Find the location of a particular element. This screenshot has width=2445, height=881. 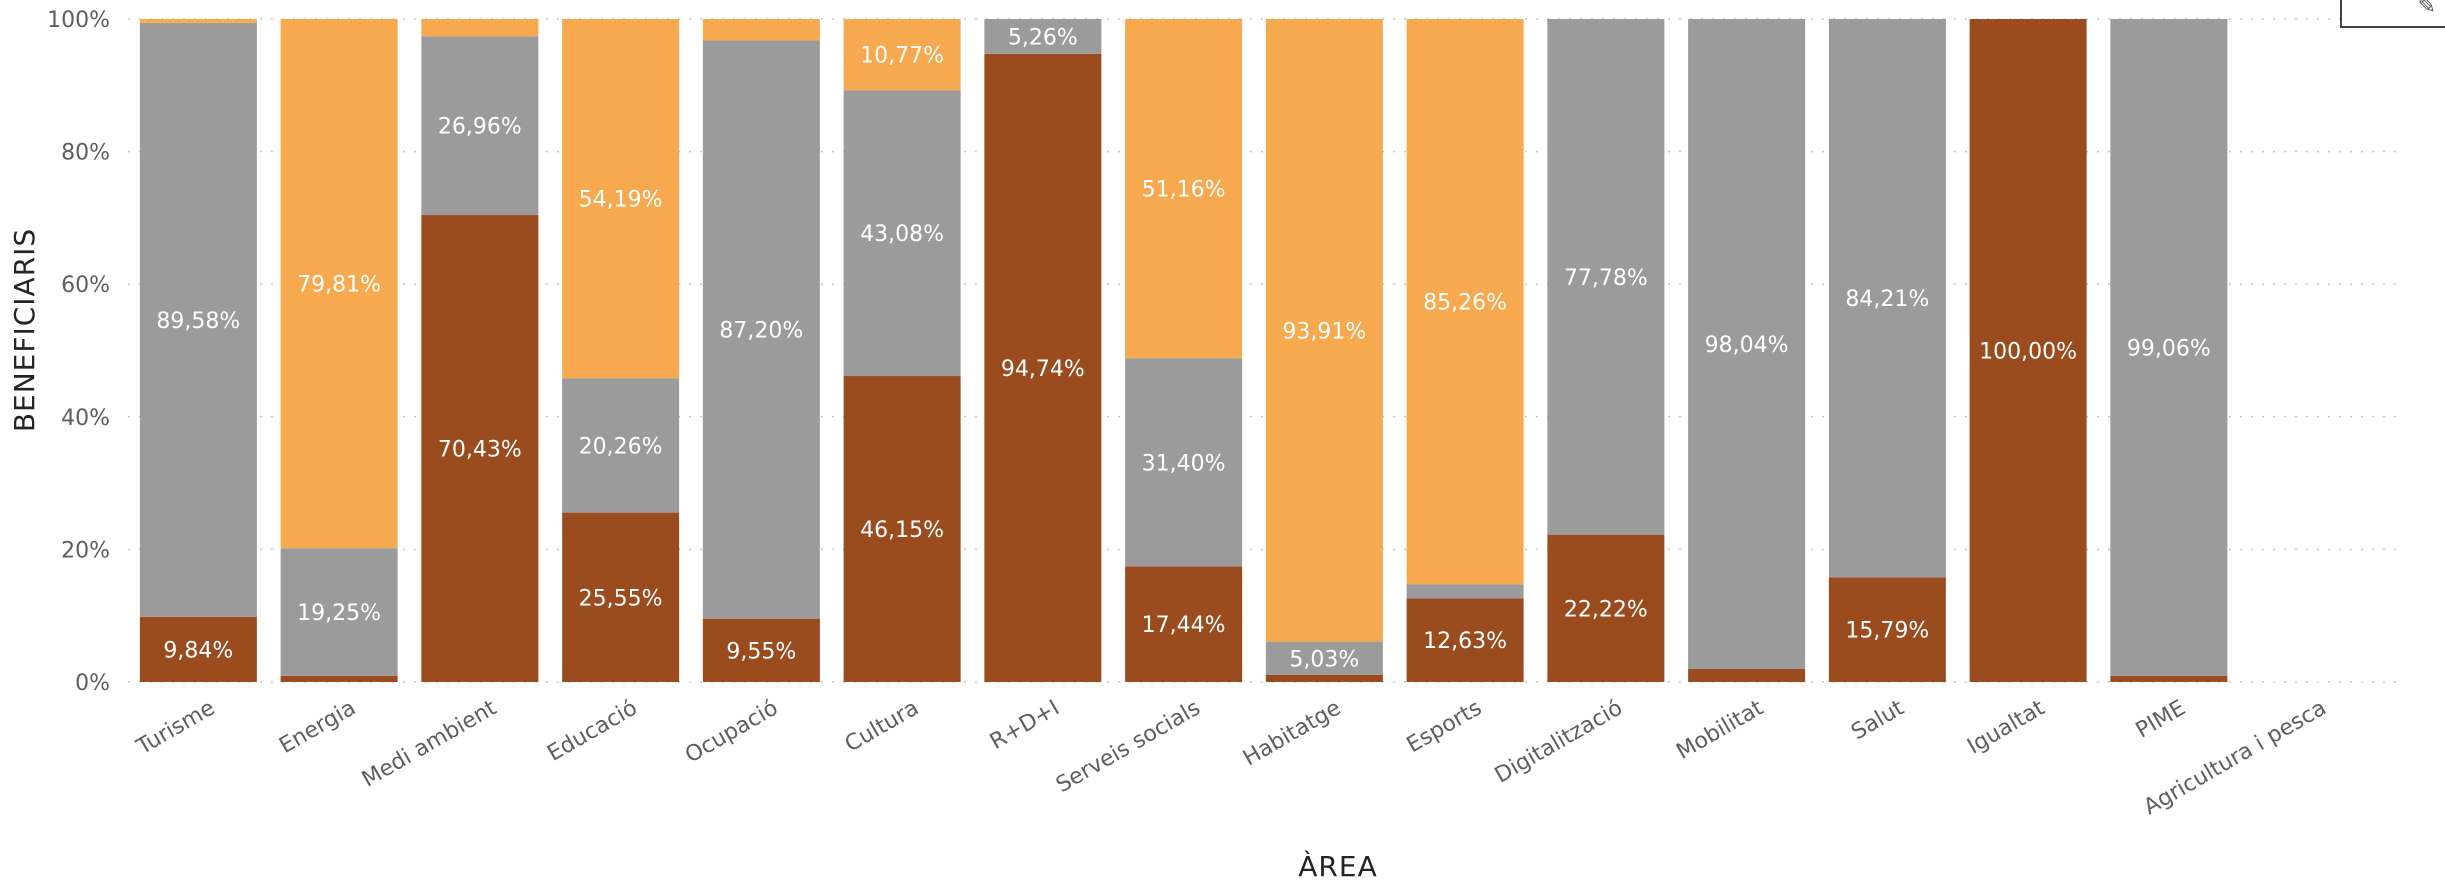

data-label: 22,22% is located at coordinates (1606, 609).